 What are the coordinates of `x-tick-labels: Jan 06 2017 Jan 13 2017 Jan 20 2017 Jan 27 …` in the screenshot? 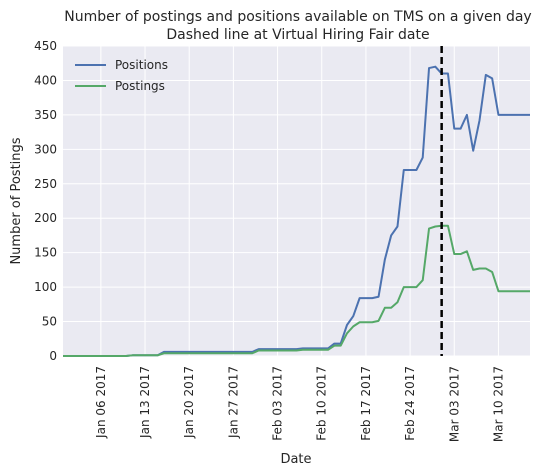 It's located at (300, 404).